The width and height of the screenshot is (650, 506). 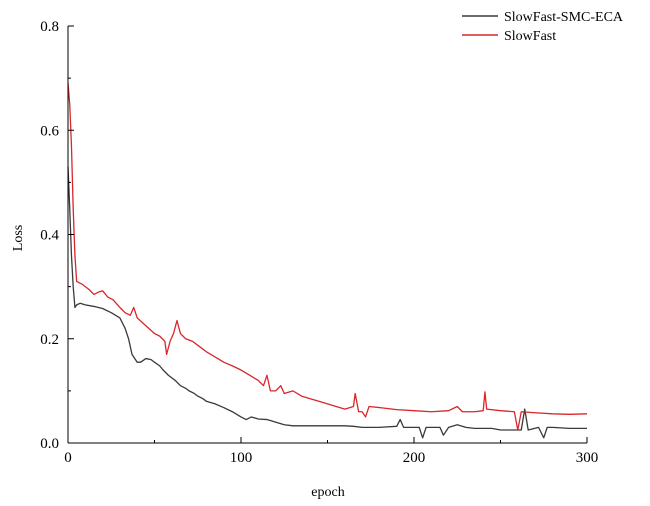 What do you see at coordinates (18, 238) in the screenshot?
I see `y-axis-label: Loss` at bounding box center [18, 238].